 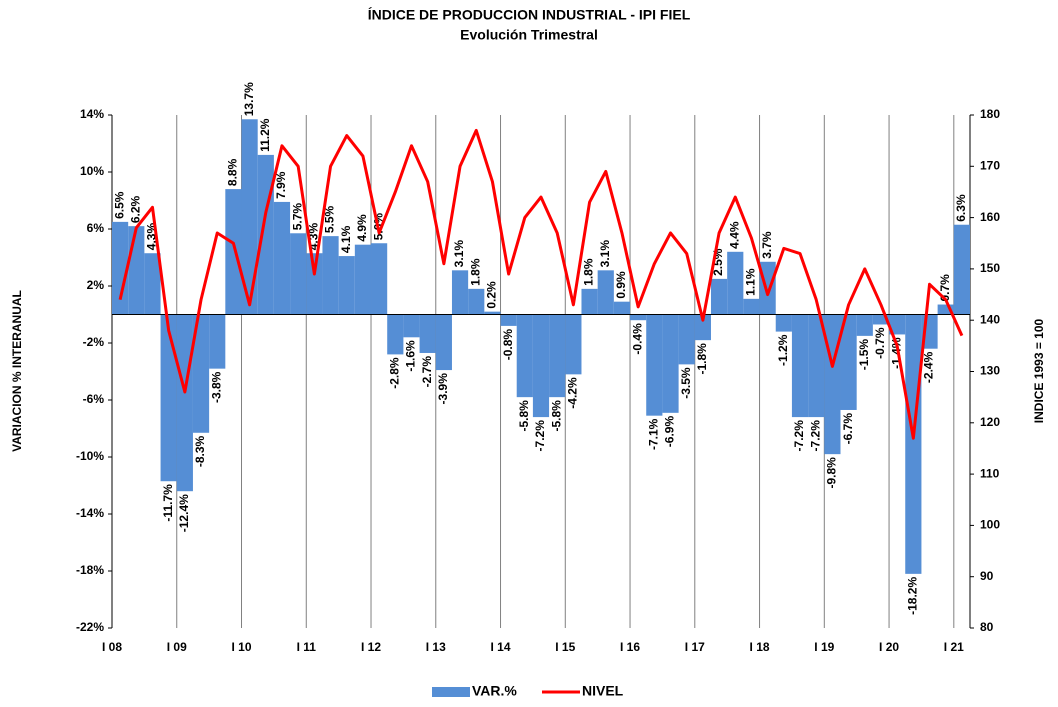 What do you see at coordinates (695, 647) in the screenshot?
I see `x-tick-label: I 17` at bounding box center [695, 647].